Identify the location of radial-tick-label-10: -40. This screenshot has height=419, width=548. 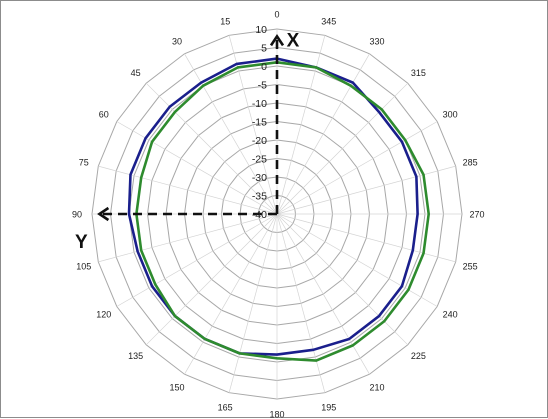
(259, 215).